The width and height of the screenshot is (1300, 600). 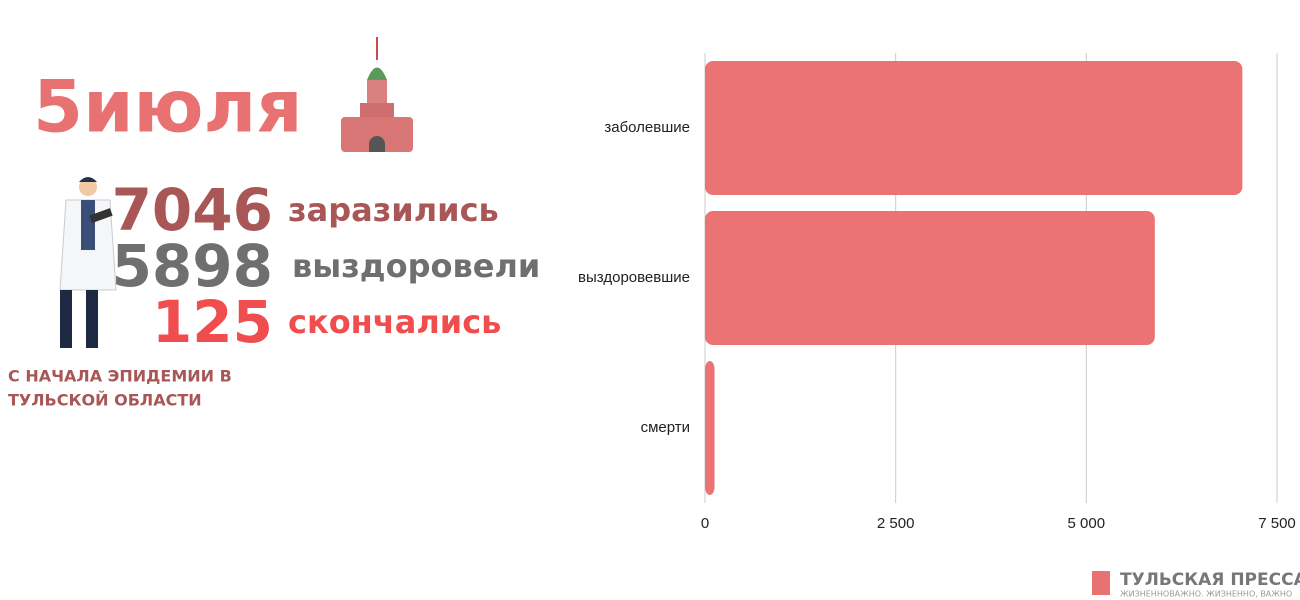 What do you see at coordinates (192, 210) in the screenshot?
I see `stat-number: 7046` at bounding box center [192, 210].